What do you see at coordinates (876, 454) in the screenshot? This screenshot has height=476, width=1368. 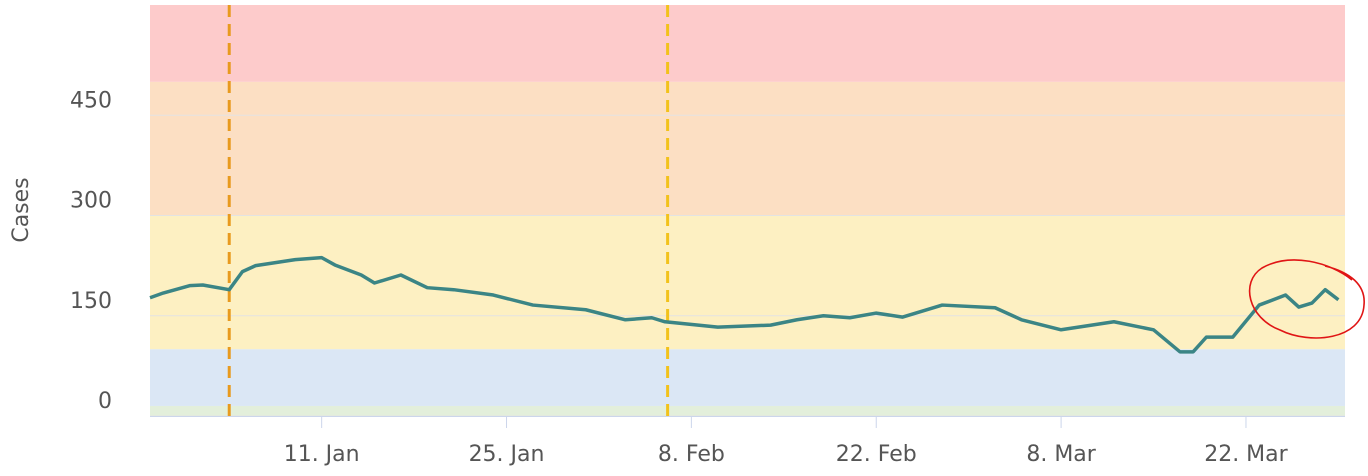 I see `x-tick-label: 22. Feb` at bounding box center [876, 454].